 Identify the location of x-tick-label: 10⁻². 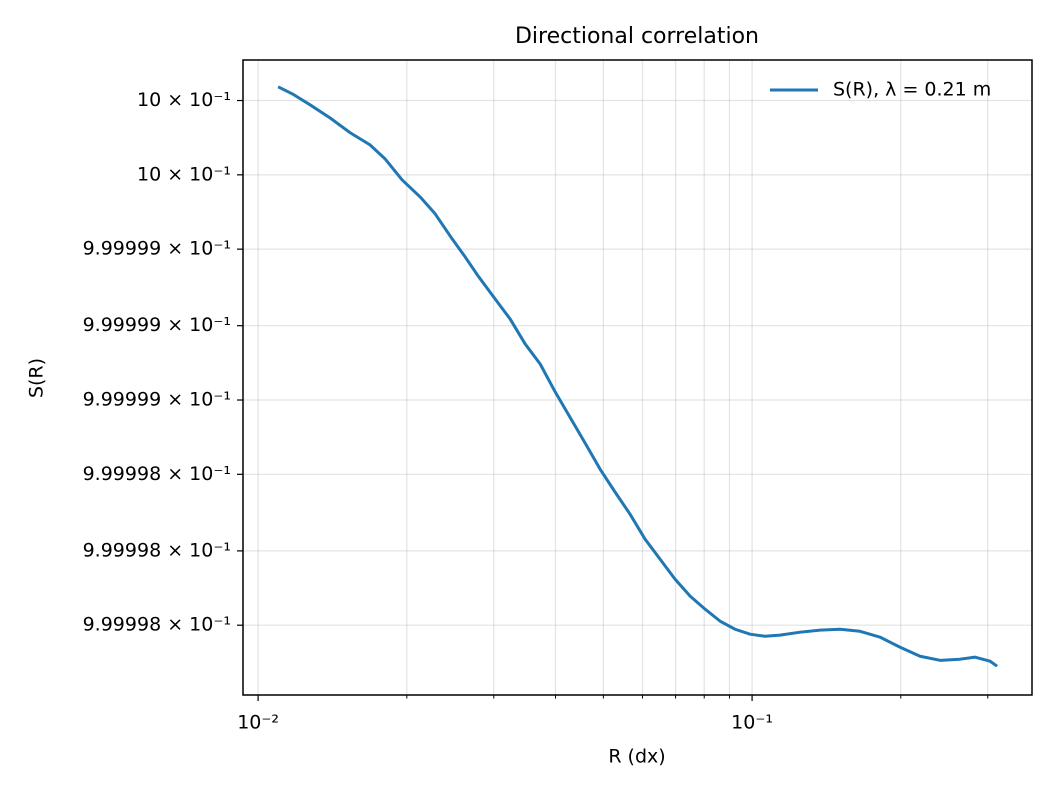
(258, 723).